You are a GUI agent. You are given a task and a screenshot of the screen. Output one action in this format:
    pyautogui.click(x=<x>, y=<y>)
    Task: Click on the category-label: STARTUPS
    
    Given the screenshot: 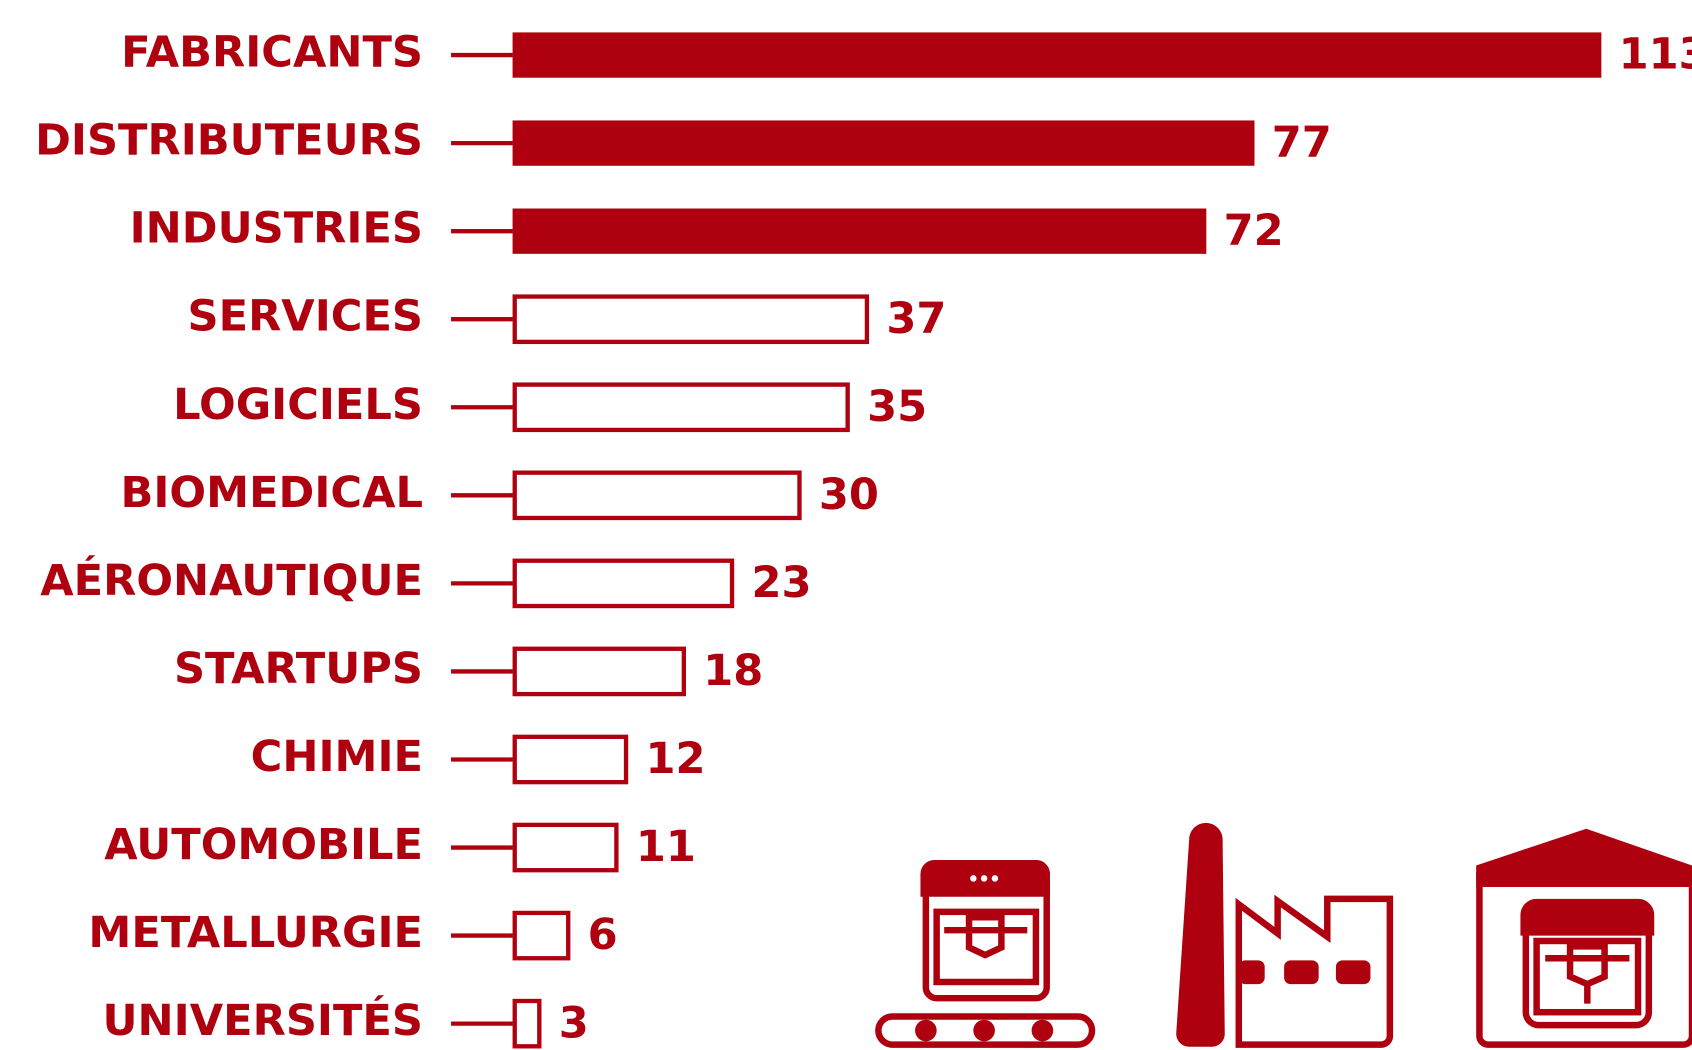 What is the action you would take?
    pyautogui.click(x=298, y=669)
    